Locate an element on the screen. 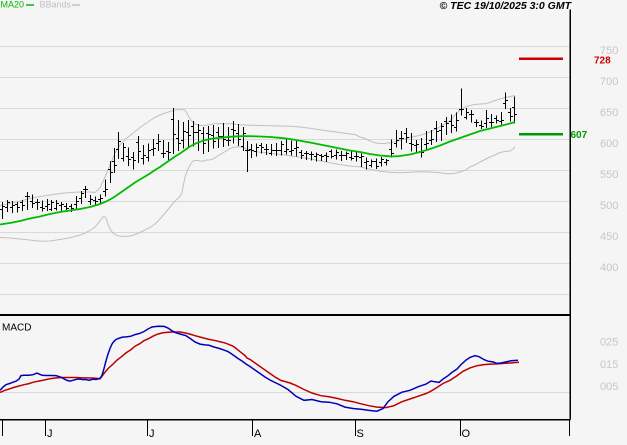 This screenshot has width=627, height=445. svg-text: 550 is located at coordinates (609, 175).